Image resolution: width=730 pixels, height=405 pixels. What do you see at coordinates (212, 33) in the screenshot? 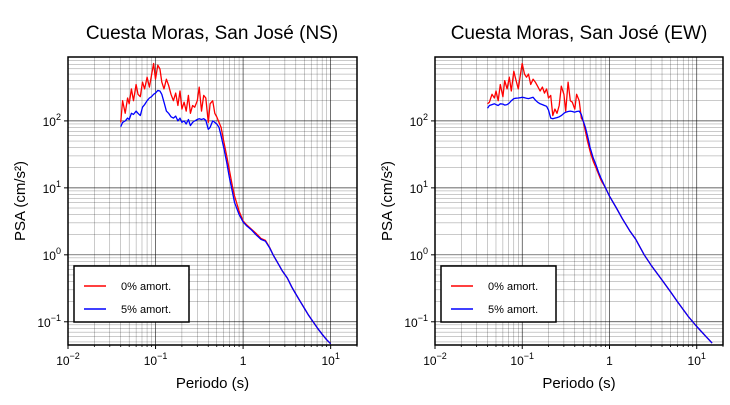
I see `chart-title: Cuesta Moras, San José (NS)` at bounding box center [212, 33].